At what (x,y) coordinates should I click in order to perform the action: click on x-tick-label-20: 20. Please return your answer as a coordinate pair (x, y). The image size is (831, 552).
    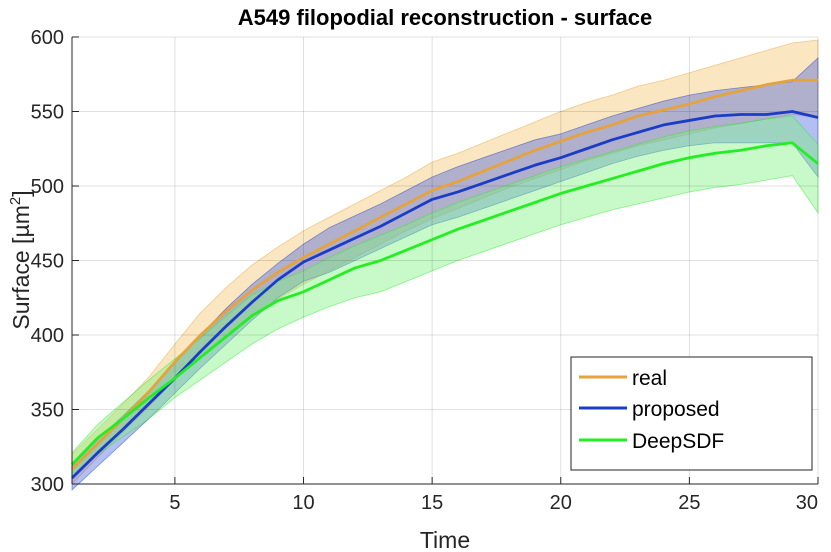
    Looking at the image, I should click on (561, 503).